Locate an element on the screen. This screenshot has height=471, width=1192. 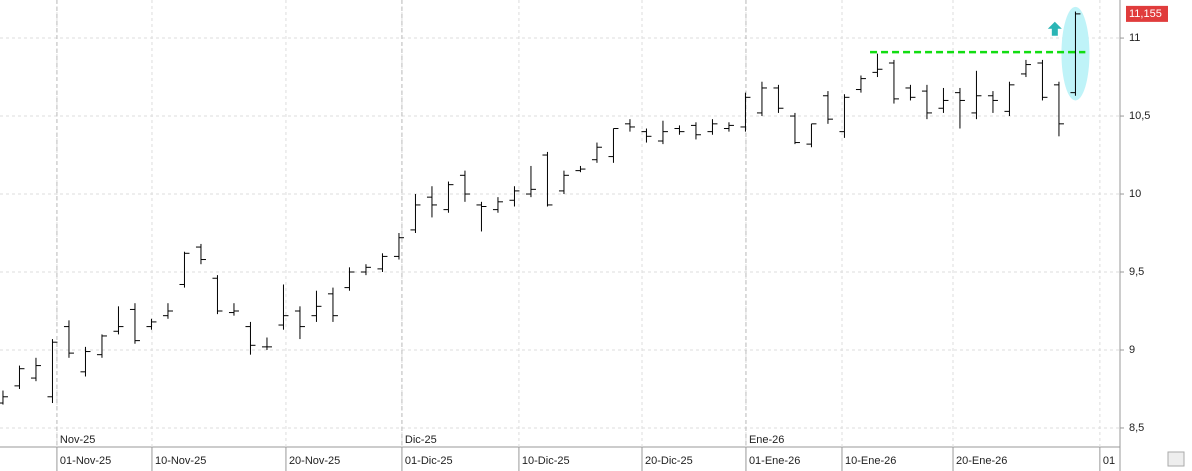
settings-button is located at coordinates (1176, 459).